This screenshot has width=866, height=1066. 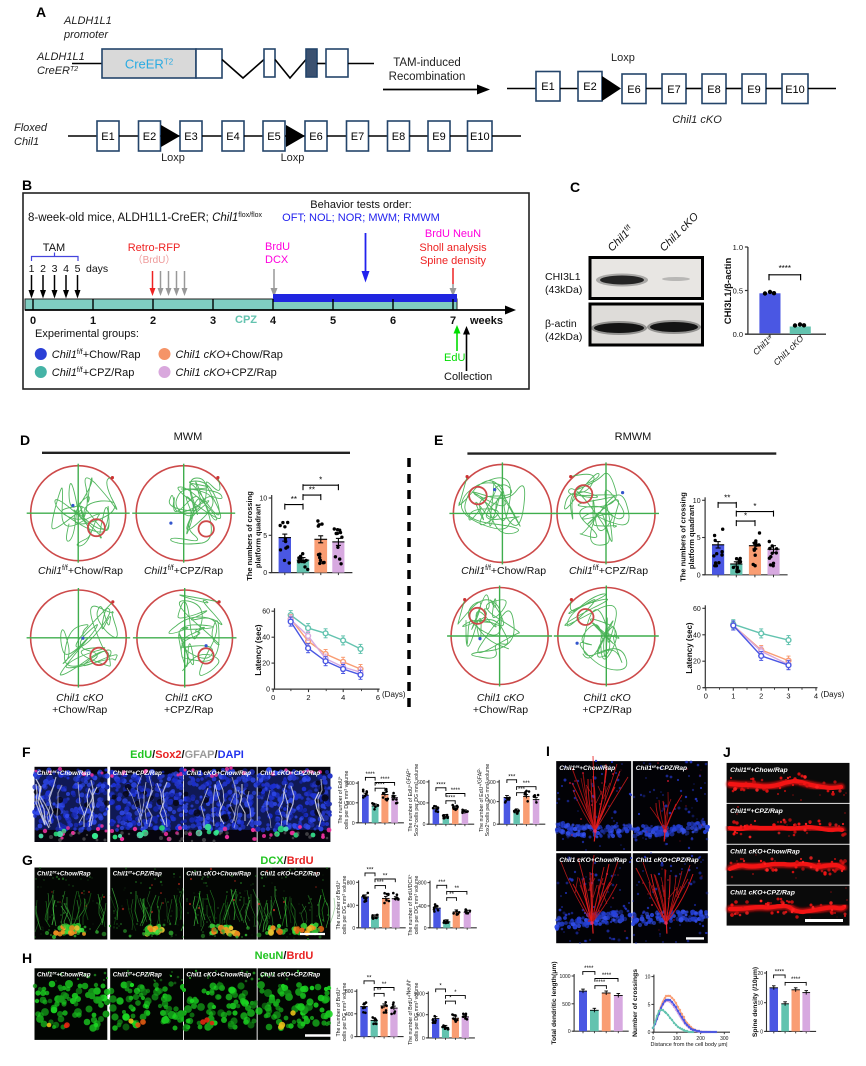 What do you see at coordinates (188, 710) in the screenshot?
I see `svg-text: +CPZ/Rap` at bounding box center [188, 710].